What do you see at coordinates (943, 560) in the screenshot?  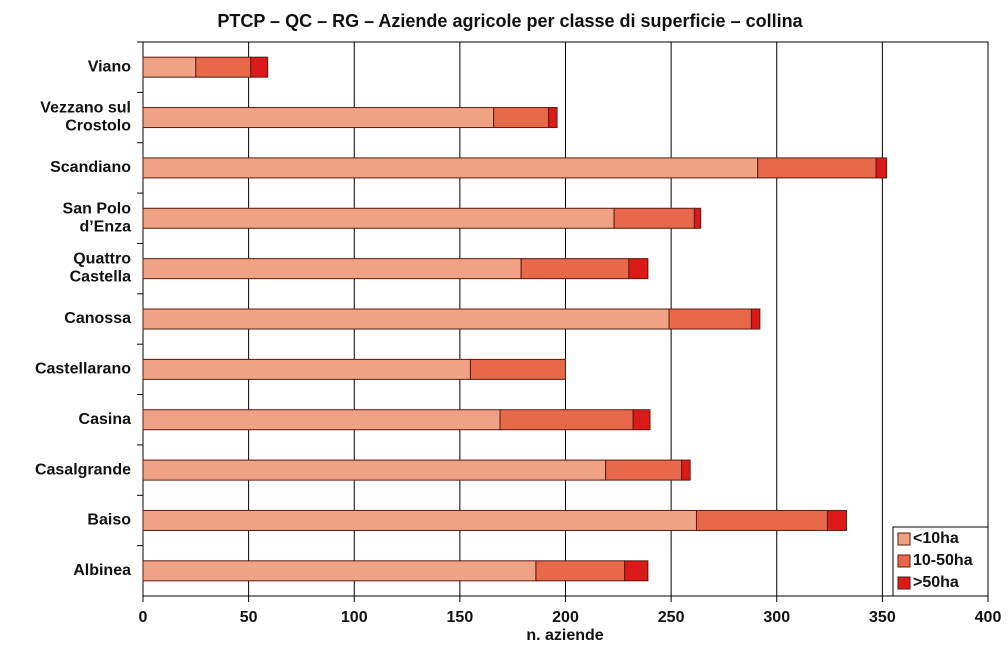 I see `legend-label: 10-50ha` at bounding box center [943, 560].